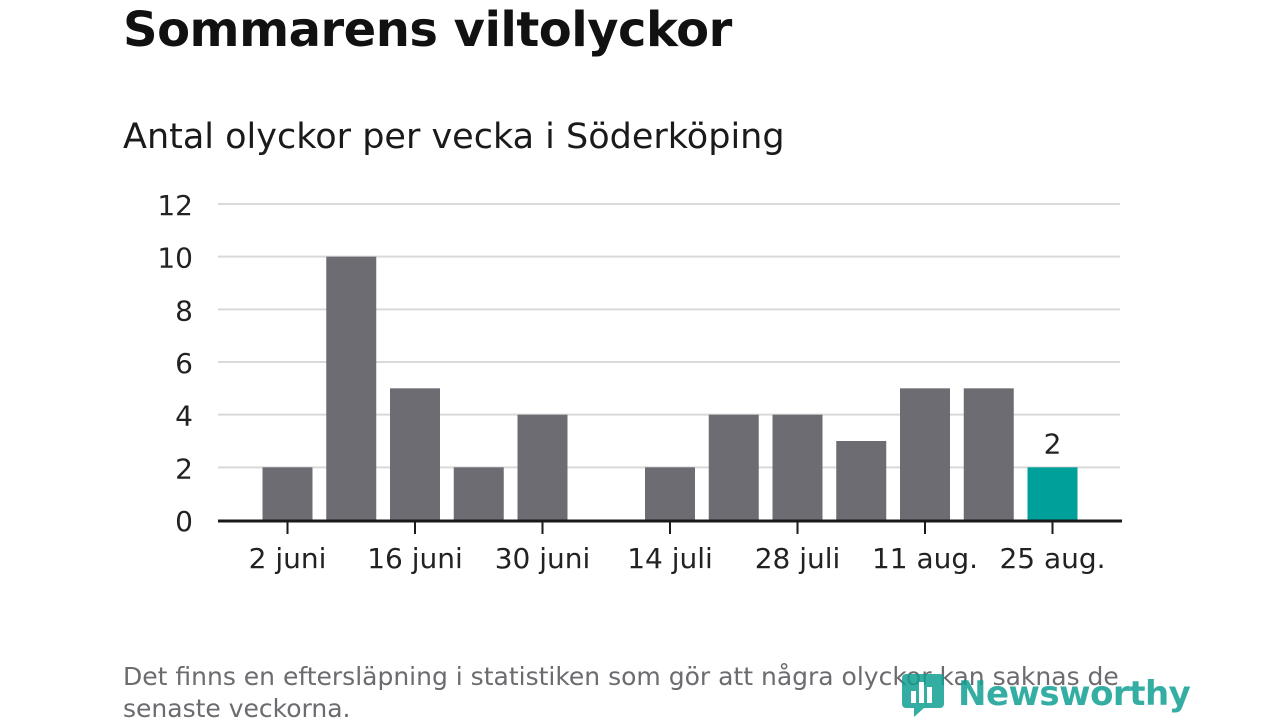  What do you see at coordinates (925, 454) in the screenshot?
I see `bar-11-aug-` at bounding box center [925, 454].